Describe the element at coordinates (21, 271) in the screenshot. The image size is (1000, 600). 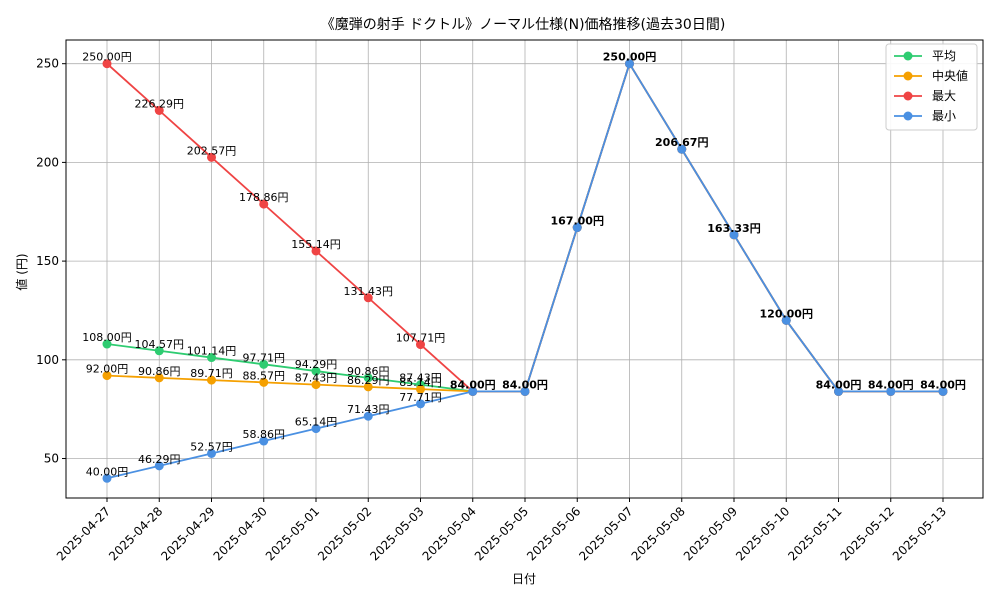
I see `y-axis-label: 値 (円)` at that location.